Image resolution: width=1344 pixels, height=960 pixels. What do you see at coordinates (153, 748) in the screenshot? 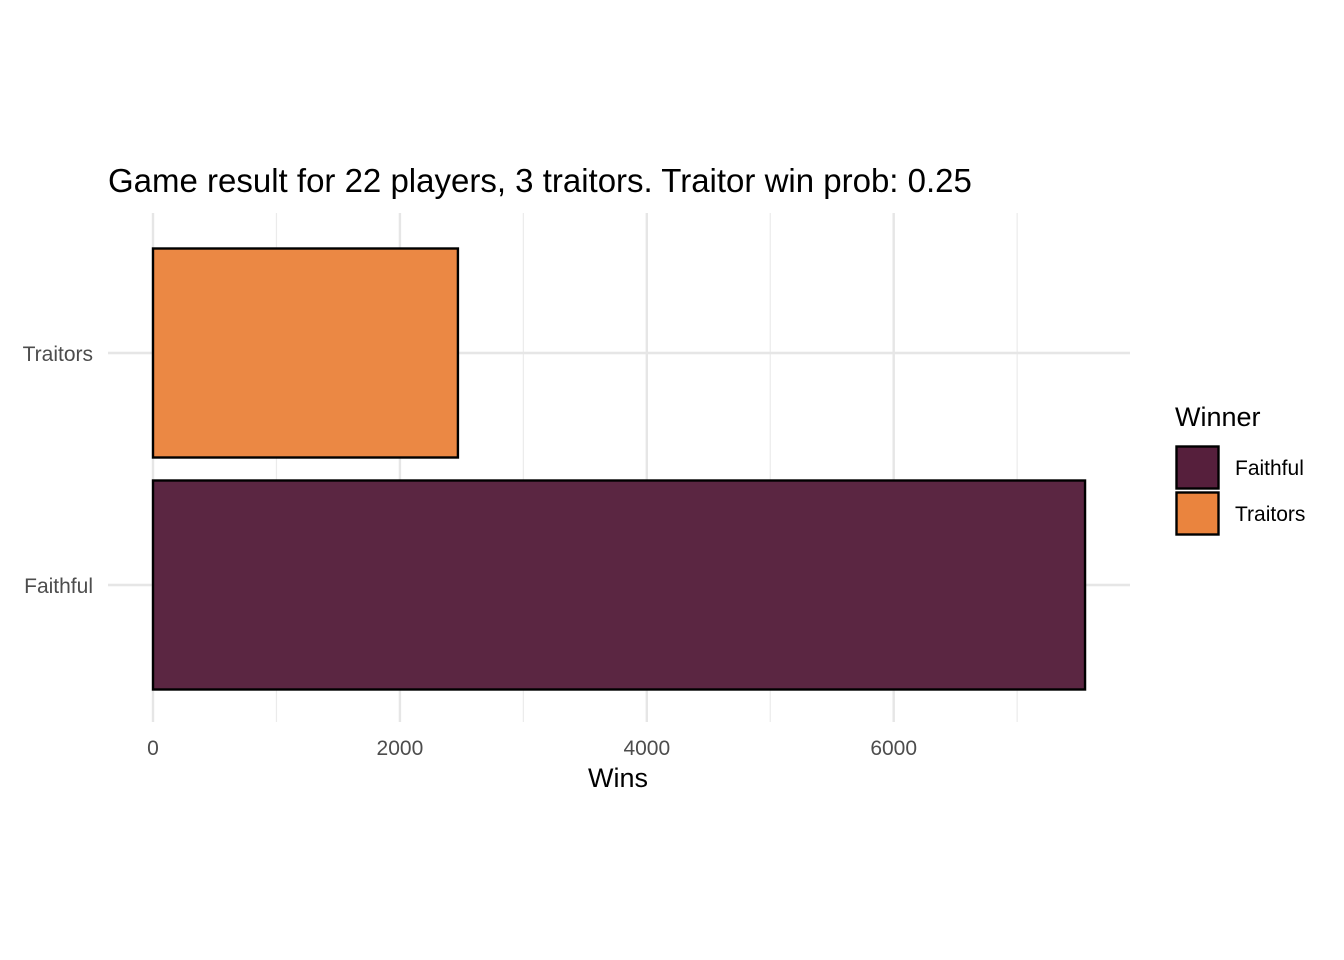
I see `x-tick-label: 0` at bounding box center [153, 748].